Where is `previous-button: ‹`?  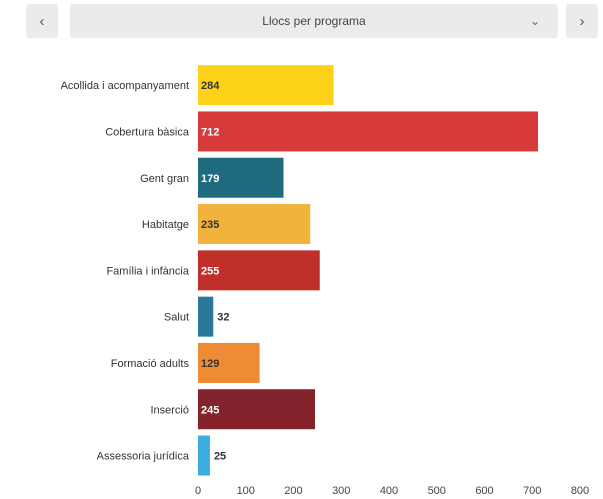
previous-button: ‹ is located at coordinates (42, 21).